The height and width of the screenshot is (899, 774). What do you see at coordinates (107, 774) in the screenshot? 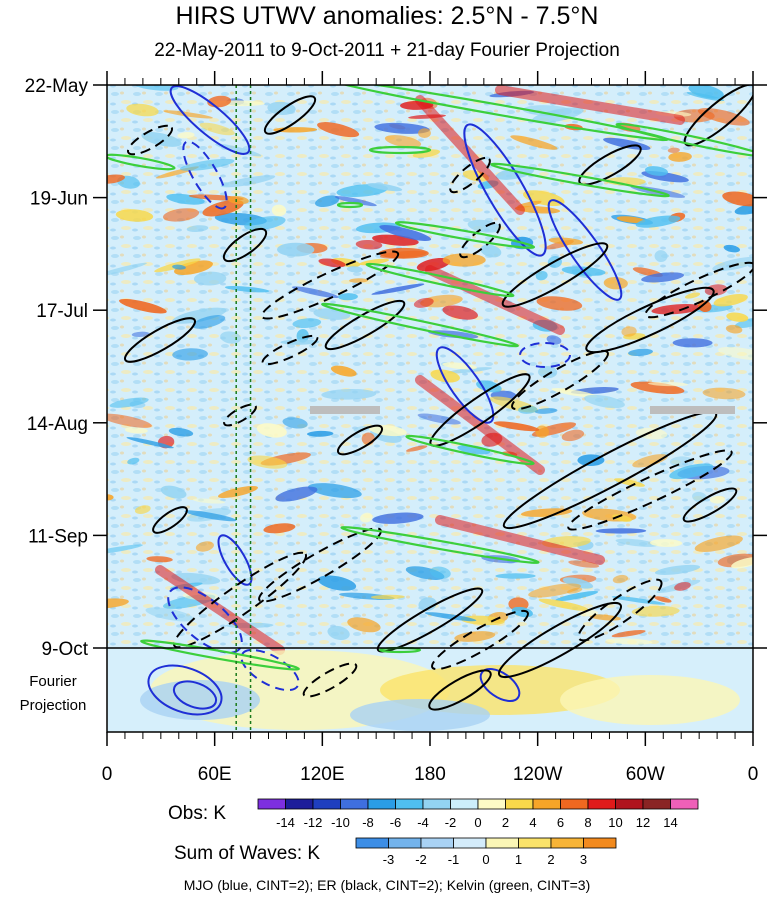
I see `x-tick-label: 0` at bounding box center [107, 774].